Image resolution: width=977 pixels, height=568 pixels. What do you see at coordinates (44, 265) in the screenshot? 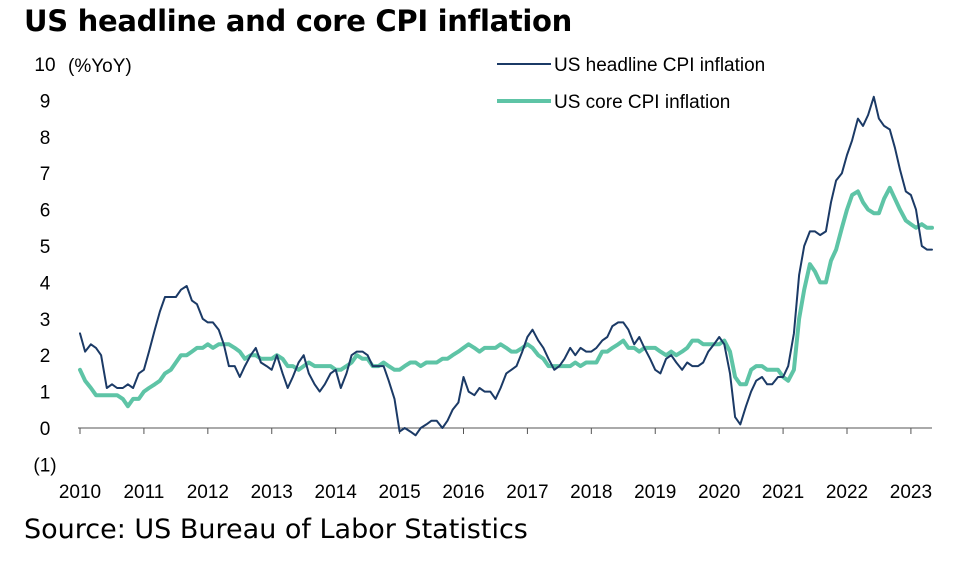
I see `y-axis-tick-labels: (1) 0 1 2 3 4 5 6 7 8 9 10` at bounding box center [44, 265].